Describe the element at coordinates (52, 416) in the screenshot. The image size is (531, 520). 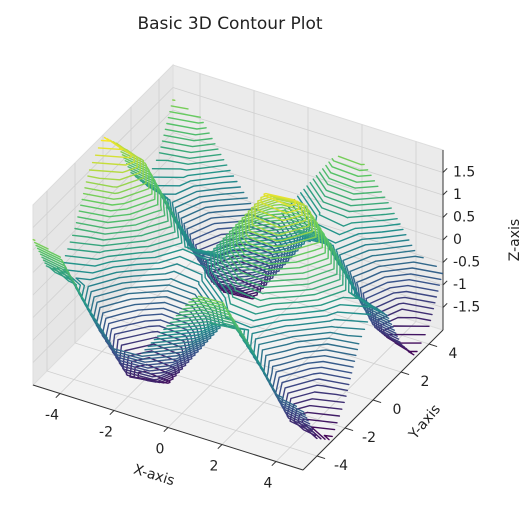
I see `x-tick-label: -4` at that location.